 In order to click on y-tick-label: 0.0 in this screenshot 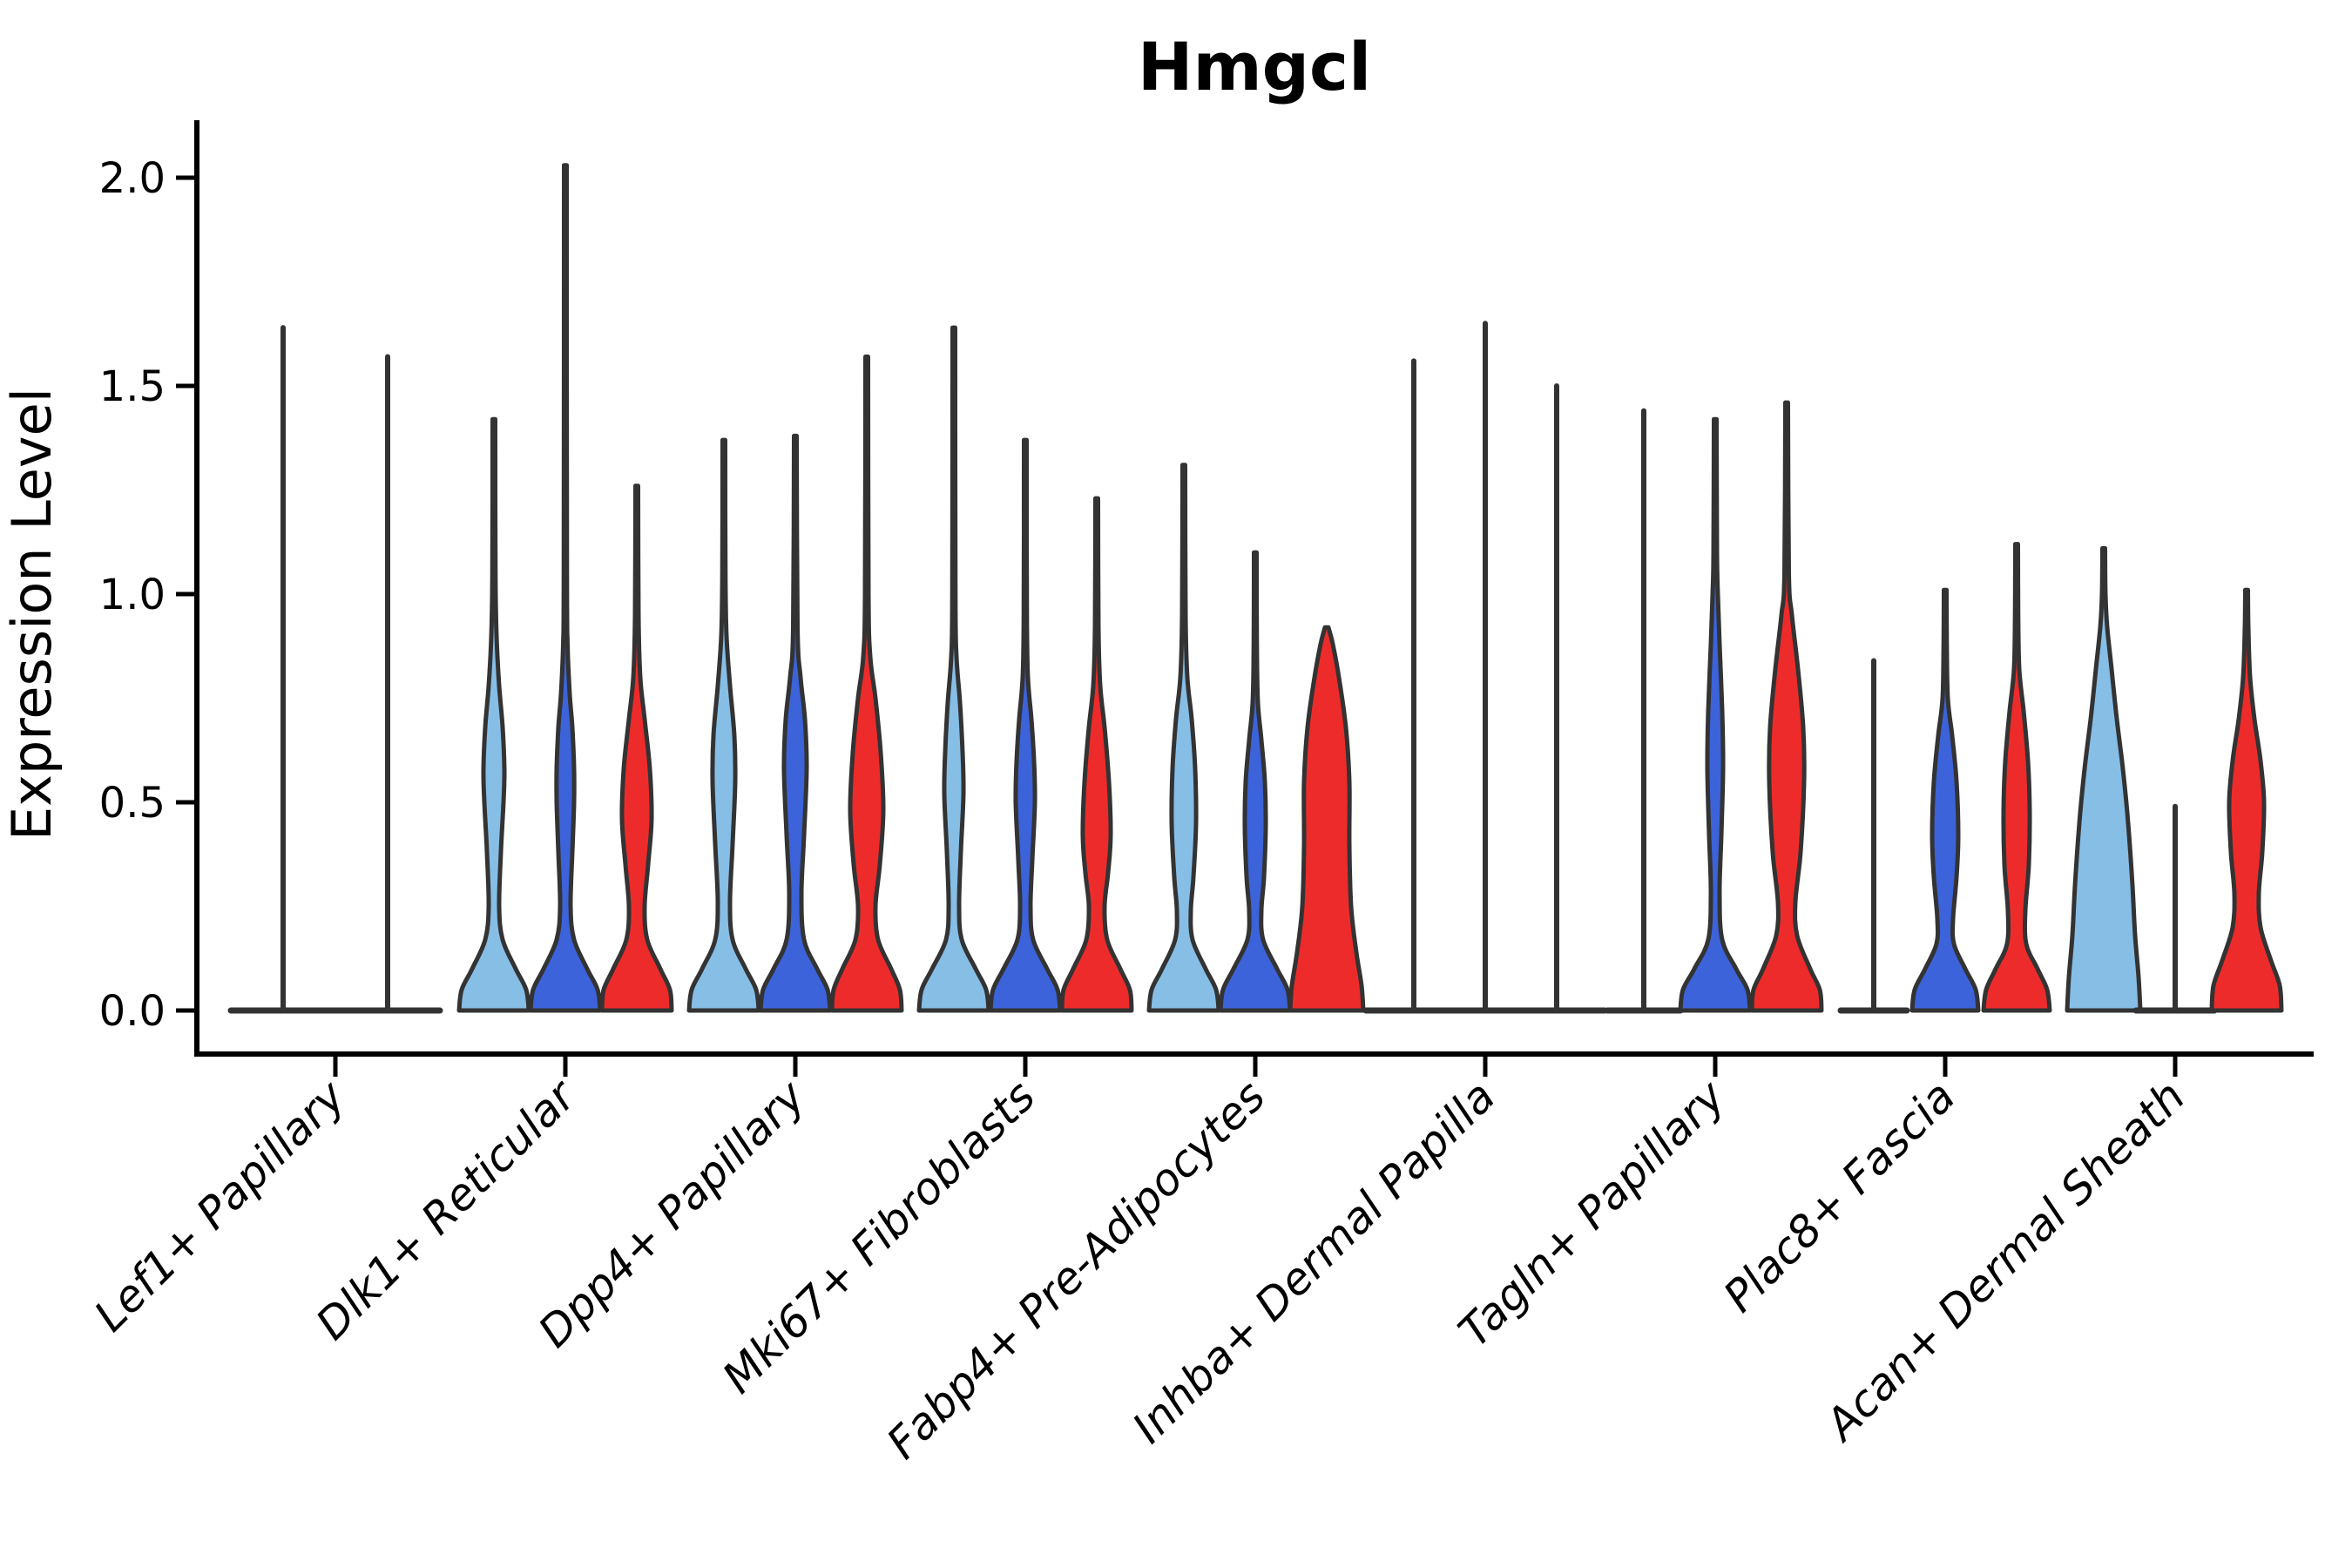, I will do `click(132, 1012)`.